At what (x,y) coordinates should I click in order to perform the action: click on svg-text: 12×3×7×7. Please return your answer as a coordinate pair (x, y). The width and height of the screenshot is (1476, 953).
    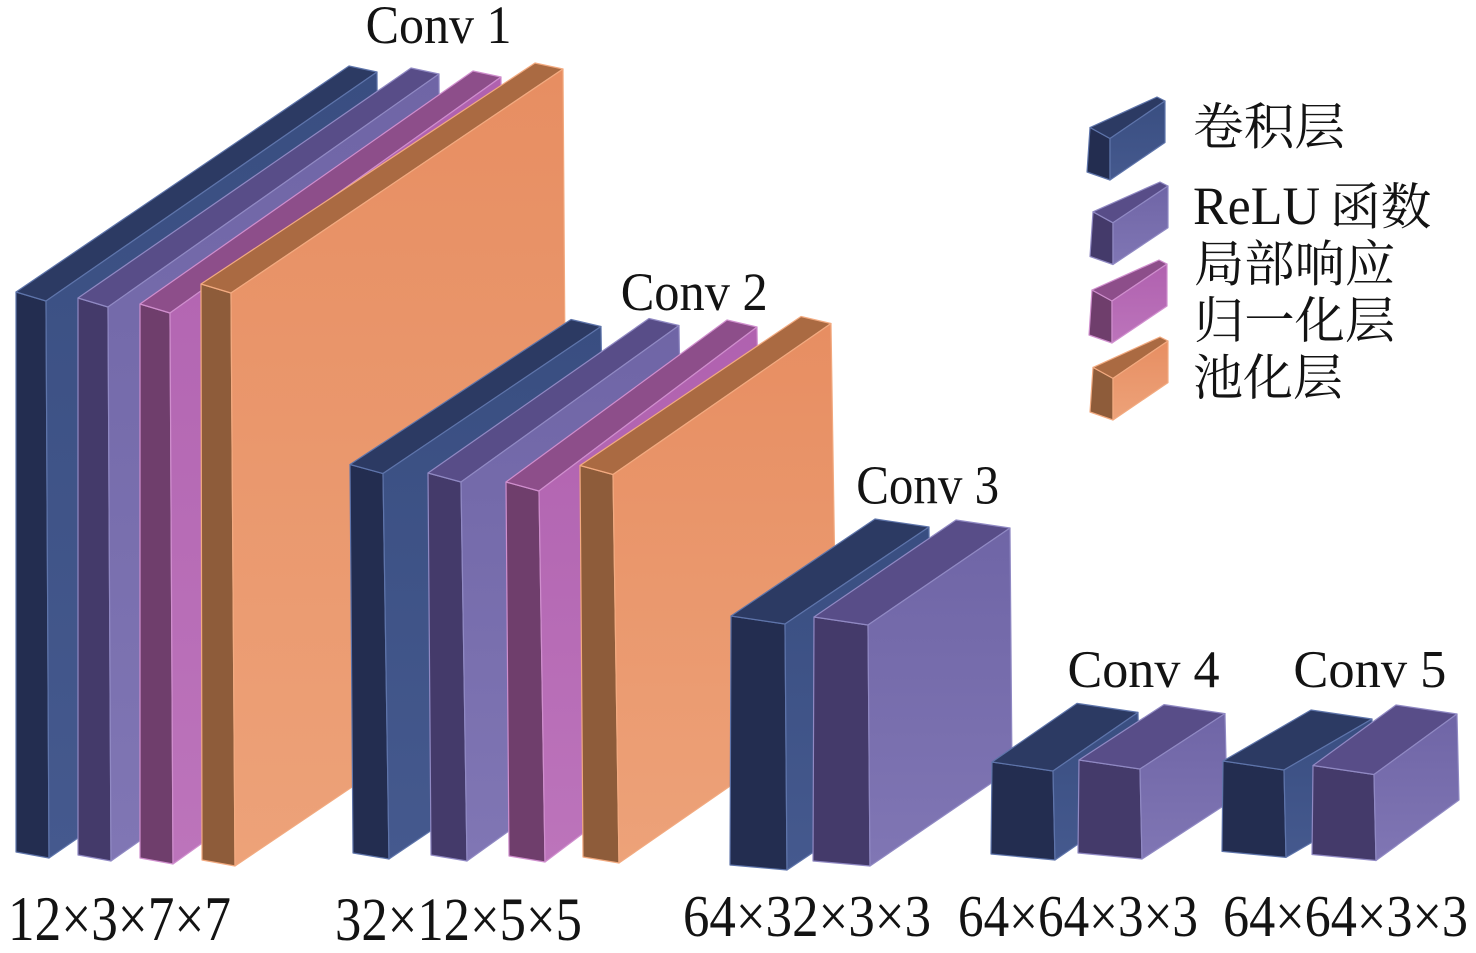
    Looking at the image, I should click on (119, 918).